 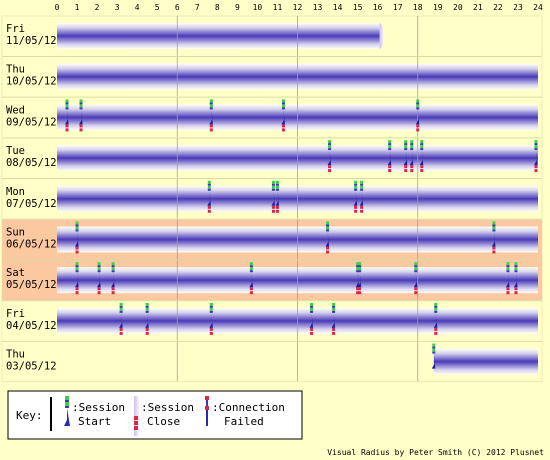 What do you see at coordinates (31, 163) in the screenshot?
I see `date-label: 08/05/12` at bounding box center [31, 163].